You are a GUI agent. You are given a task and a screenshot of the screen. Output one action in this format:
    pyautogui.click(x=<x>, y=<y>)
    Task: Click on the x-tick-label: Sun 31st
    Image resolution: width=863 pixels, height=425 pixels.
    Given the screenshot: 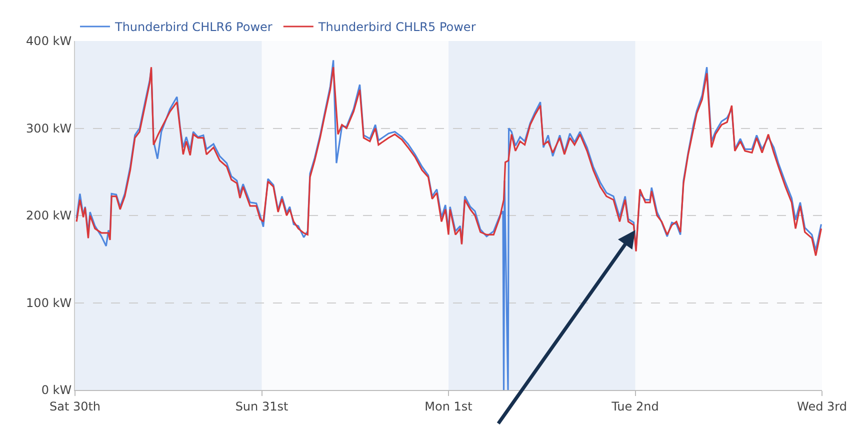 What is the action you would take?
    pyautogui.click(x=261, y=406)
    